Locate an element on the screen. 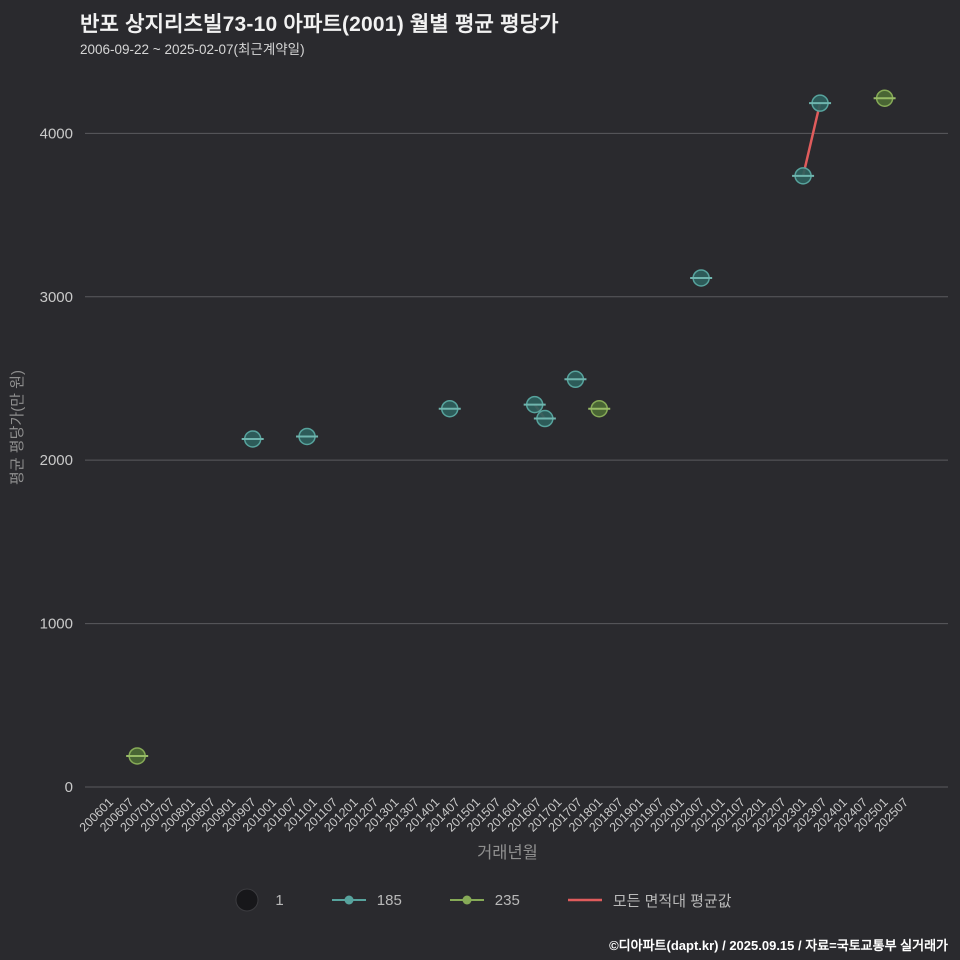 The width and height of the screenshot is (960, 960). legend-item-235: 235 is located at coordinates (484, 900).